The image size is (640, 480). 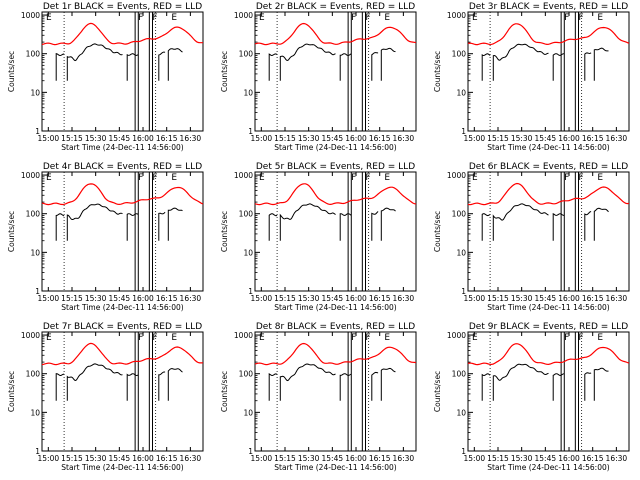 I want to click on panel-title: Det 4r BLACK = Events, RED = LLD, so click(x=122, y=167).